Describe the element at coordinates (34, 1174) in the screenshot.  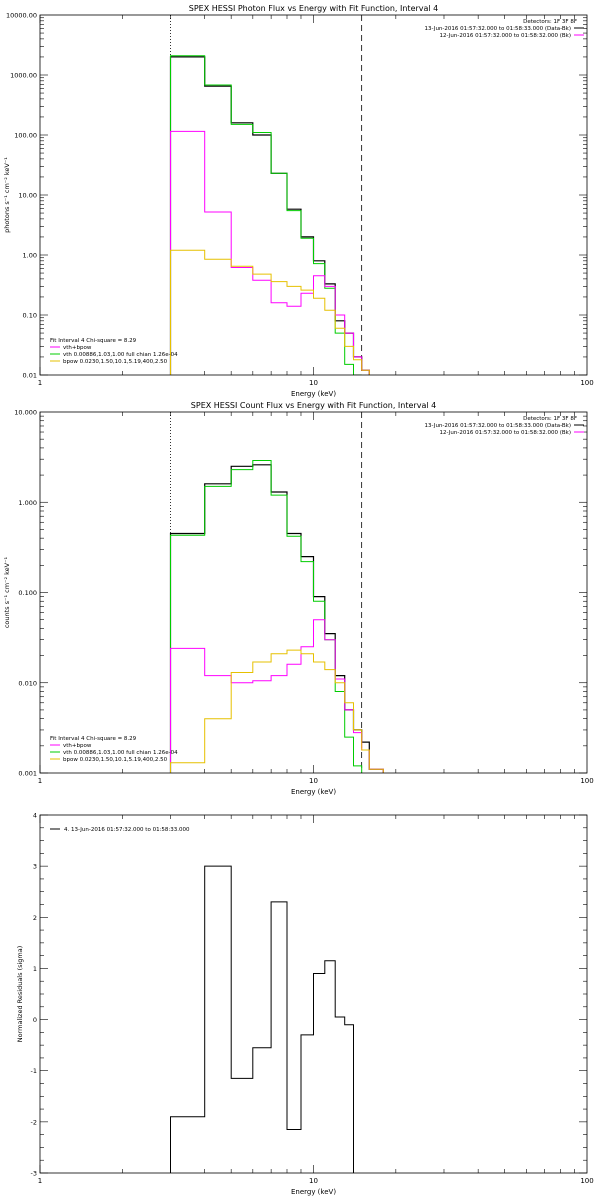
I see `y-tick-label: -3` at that location.